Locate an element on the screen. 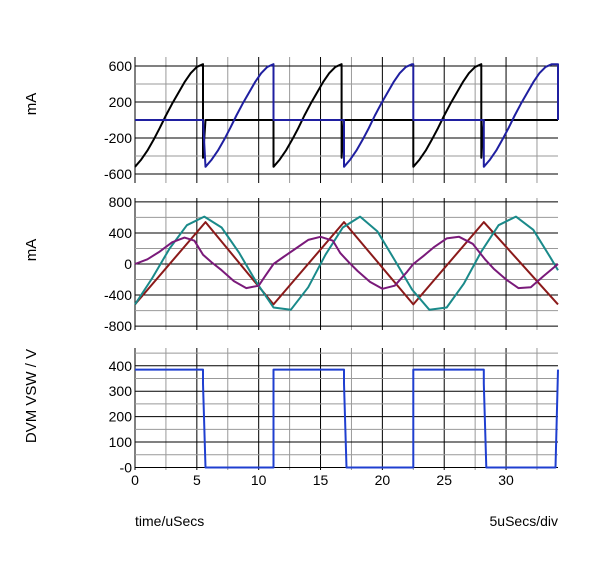 This screenshot has height=563, width=600. x-scale-label: 5uSecs/div is located at coordinates (524, 521).